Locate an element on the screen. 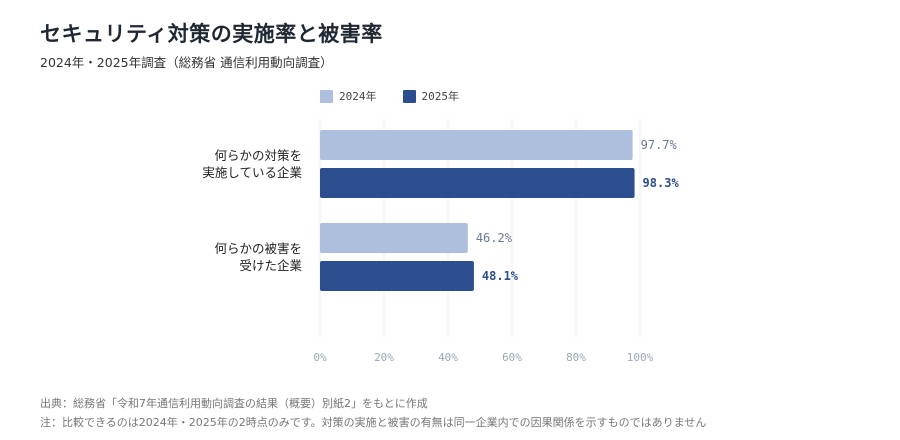  legend-label-2025: 2025年 is located at coordinates (440, 96).